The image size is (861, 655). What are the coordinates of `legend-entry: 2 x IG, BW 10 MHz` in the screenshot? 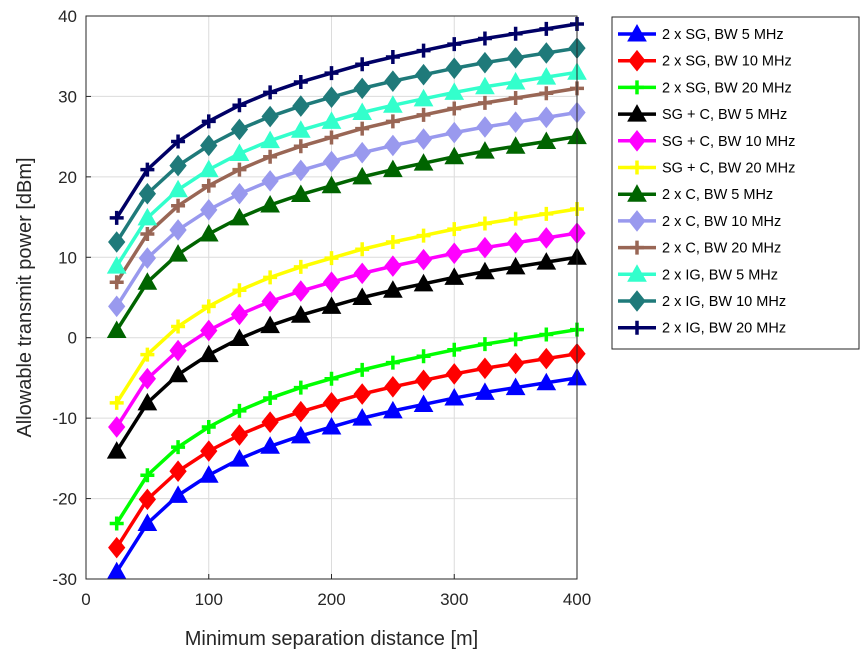 It's located at (702, 301).